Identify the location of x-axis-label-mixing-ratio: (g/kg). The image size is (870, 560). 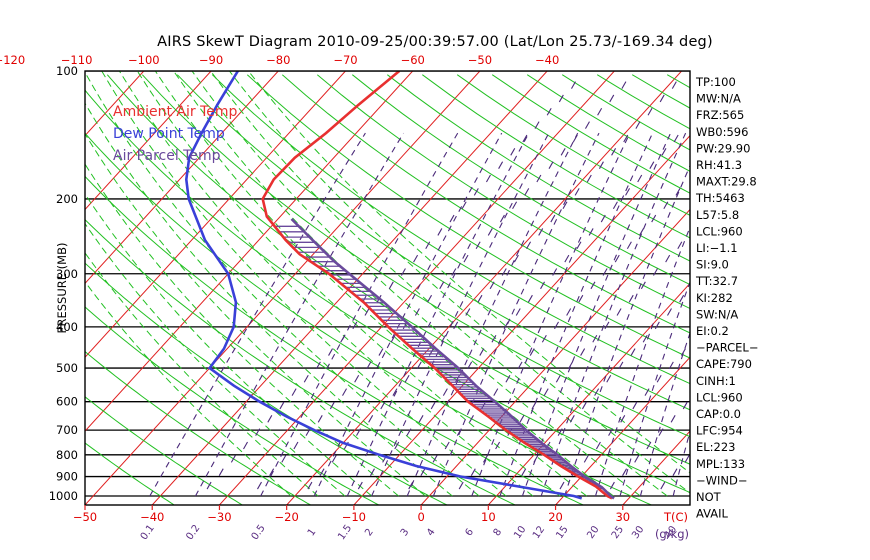
(672, 534).